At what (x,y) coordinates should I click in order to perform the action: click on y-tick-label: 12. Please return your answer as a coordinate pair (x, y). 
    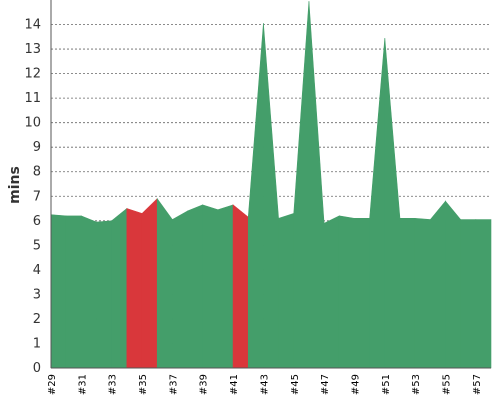
    Looking at the image, I should click on (32, 74).